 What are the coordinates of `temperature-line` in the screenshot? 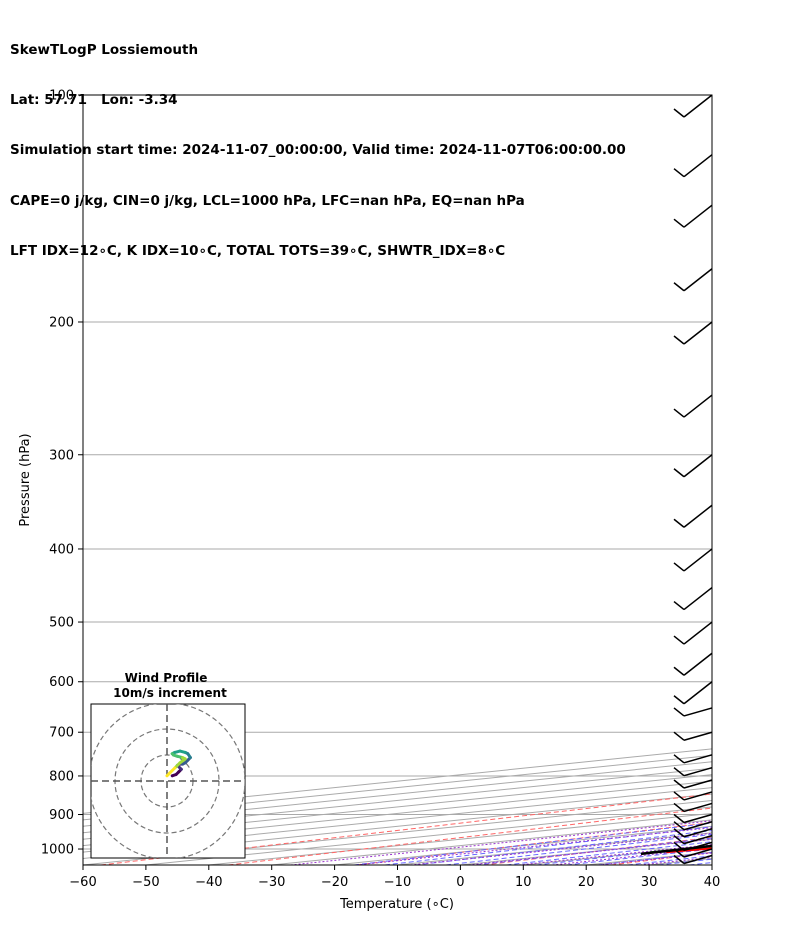 It's located at (689, 850).